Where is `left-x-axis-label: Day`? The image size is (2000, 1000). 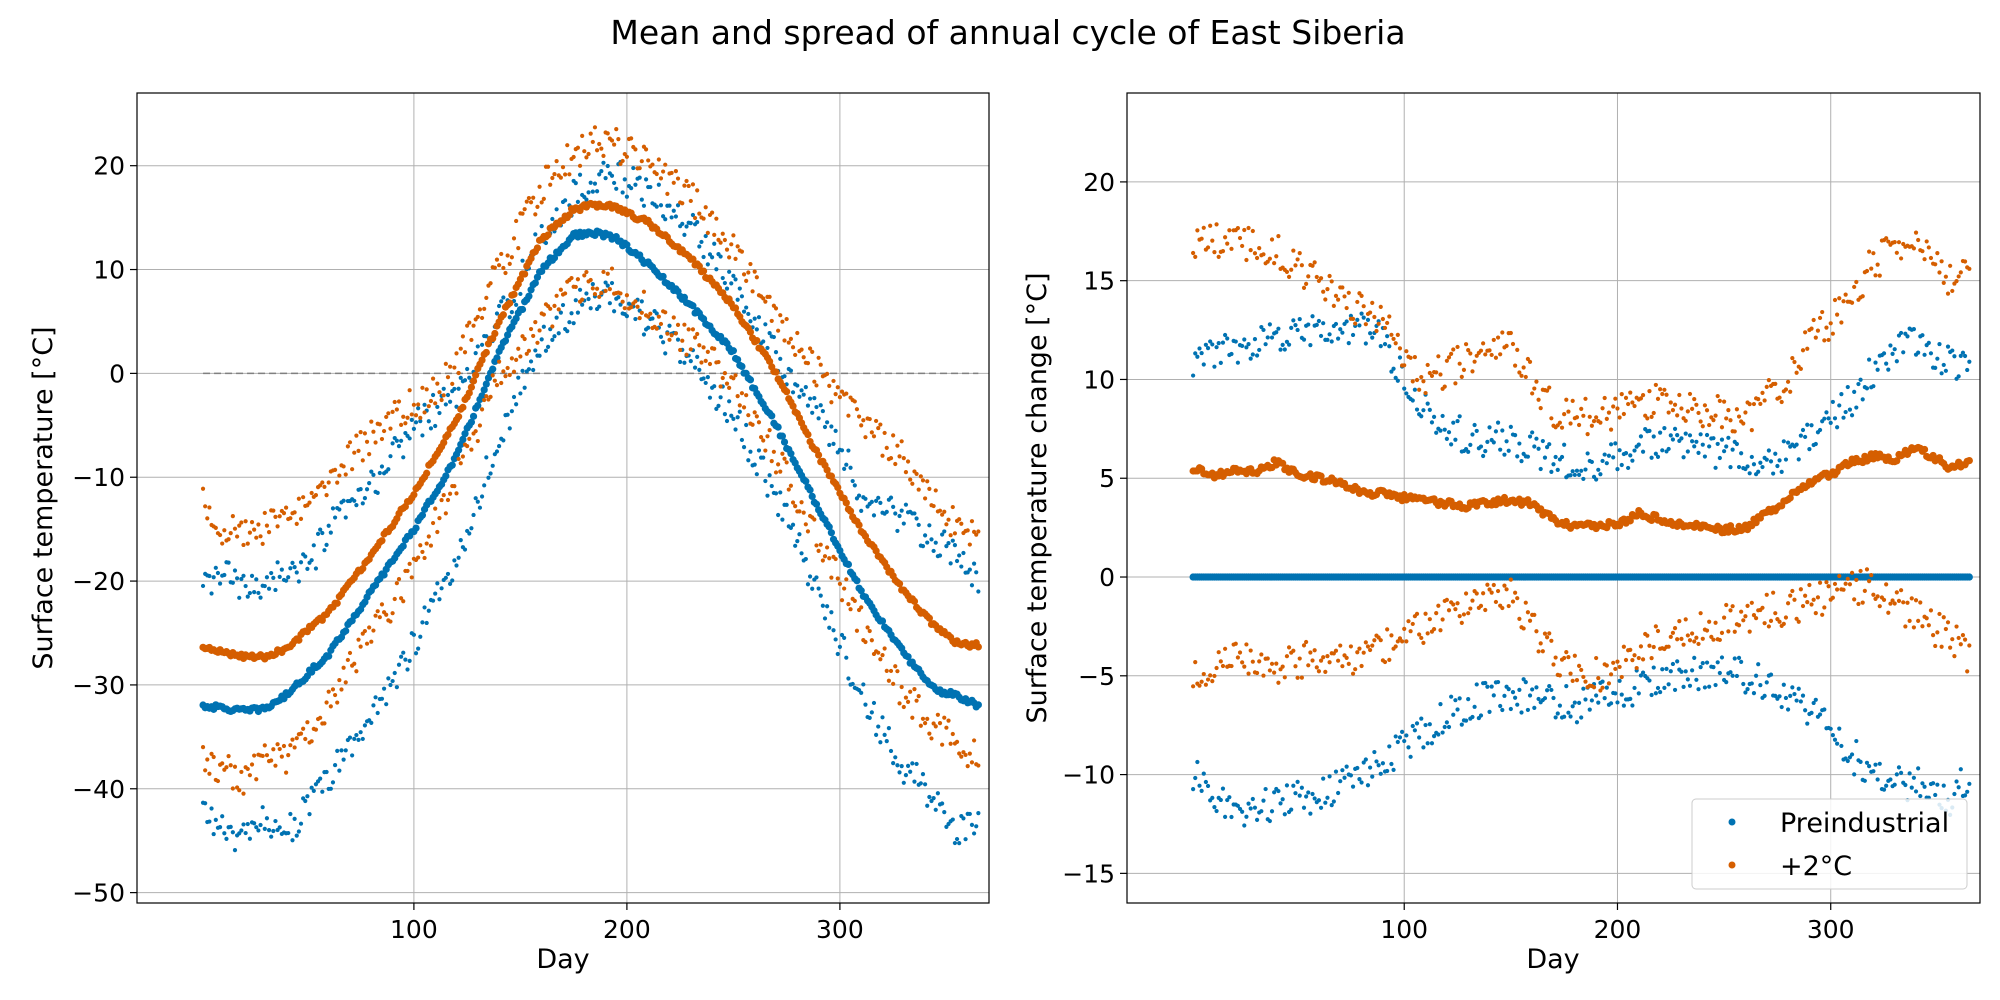 left-x-axis-label: Day is located at coordinates (562, 959).